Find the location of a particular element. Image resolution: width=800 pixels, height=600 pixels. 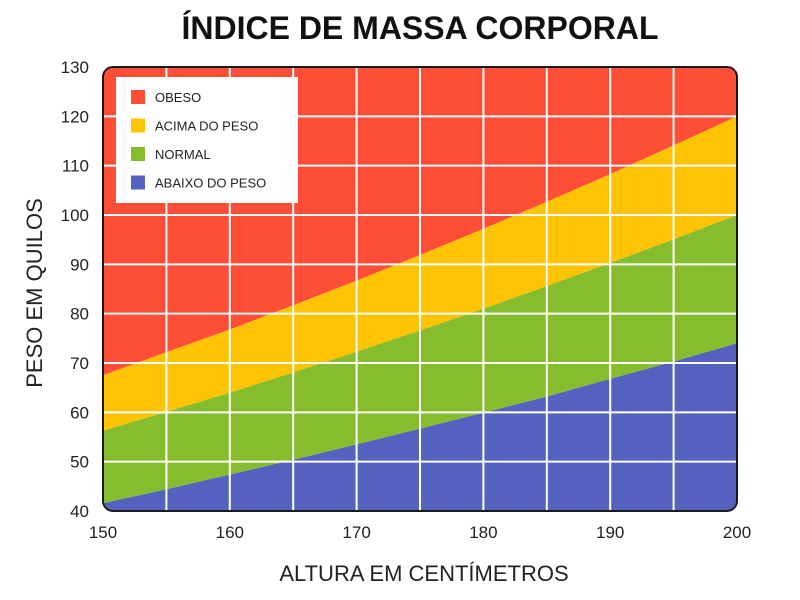

legend-label-abaixo-do-peso: ABAIXO DO PESO is located at coordinates (210, 183).